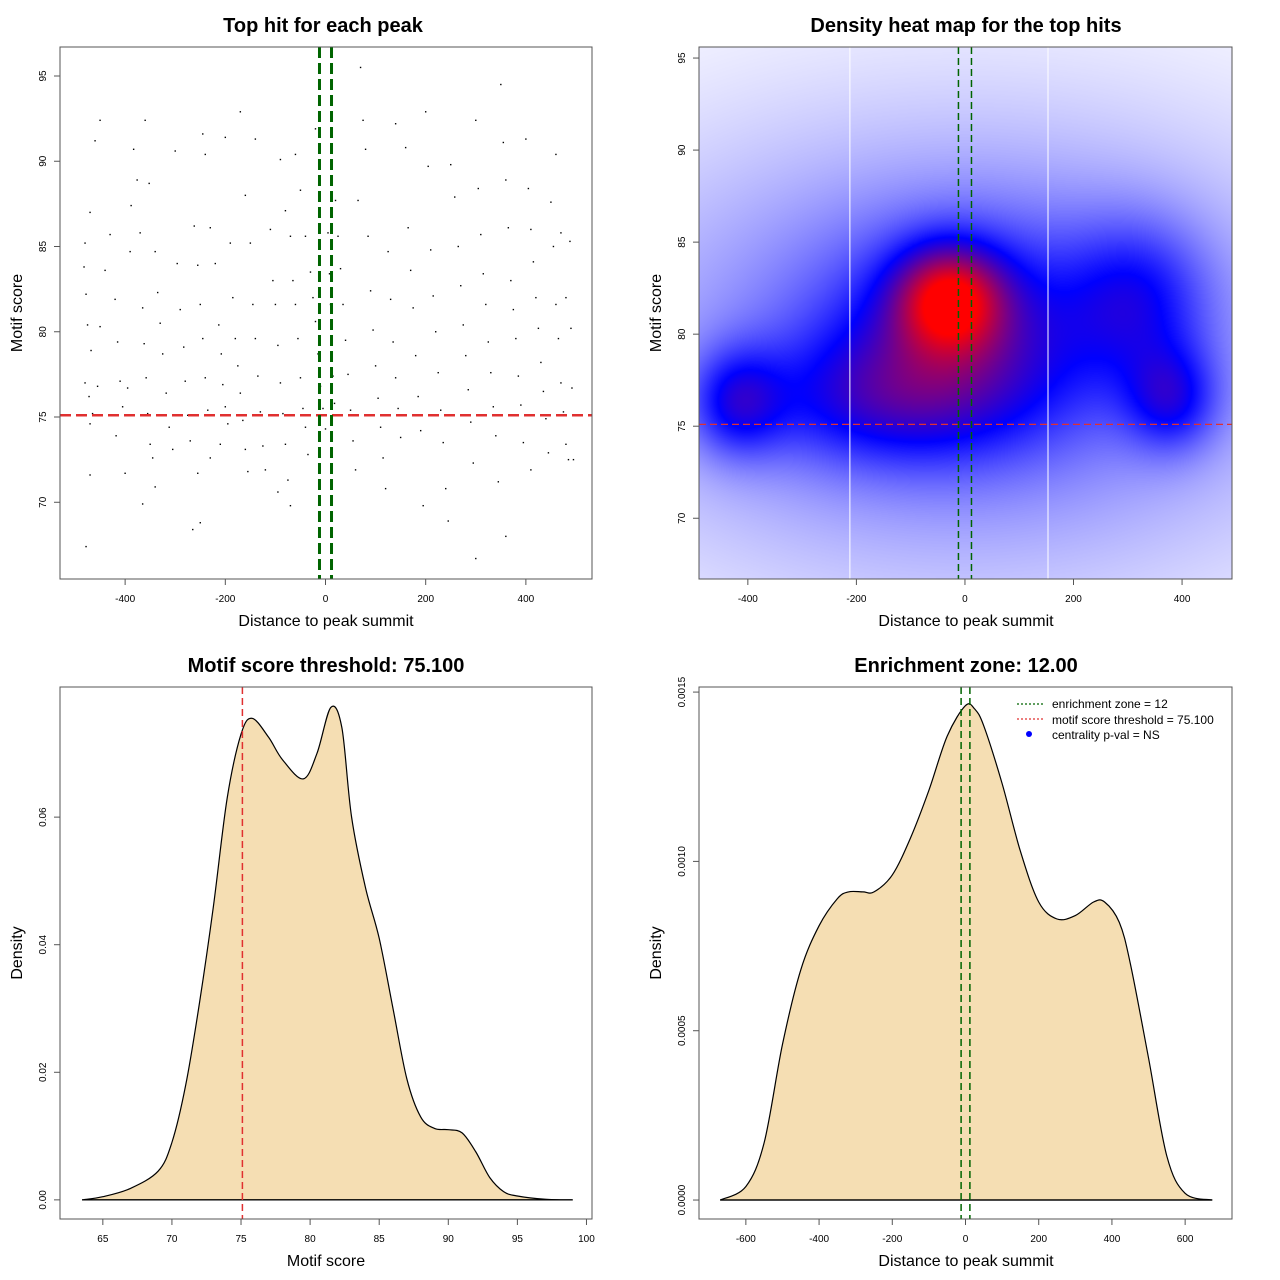 Image resolution: width=1280 pixels, height=1280 pixels. What do you see at coordinates (327, 953) in the screenshot?
I see `density-curve` at bounding box center [327, 953].